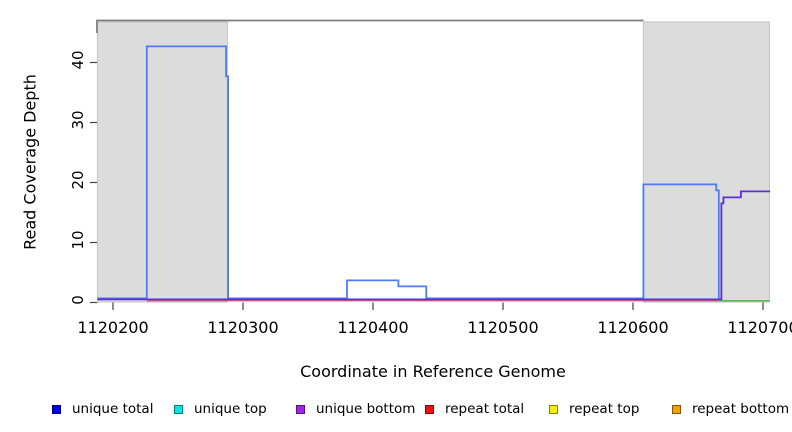 The image size is (792, 432). I want to click on legend-label: repeat bottom, so click(741, 409).